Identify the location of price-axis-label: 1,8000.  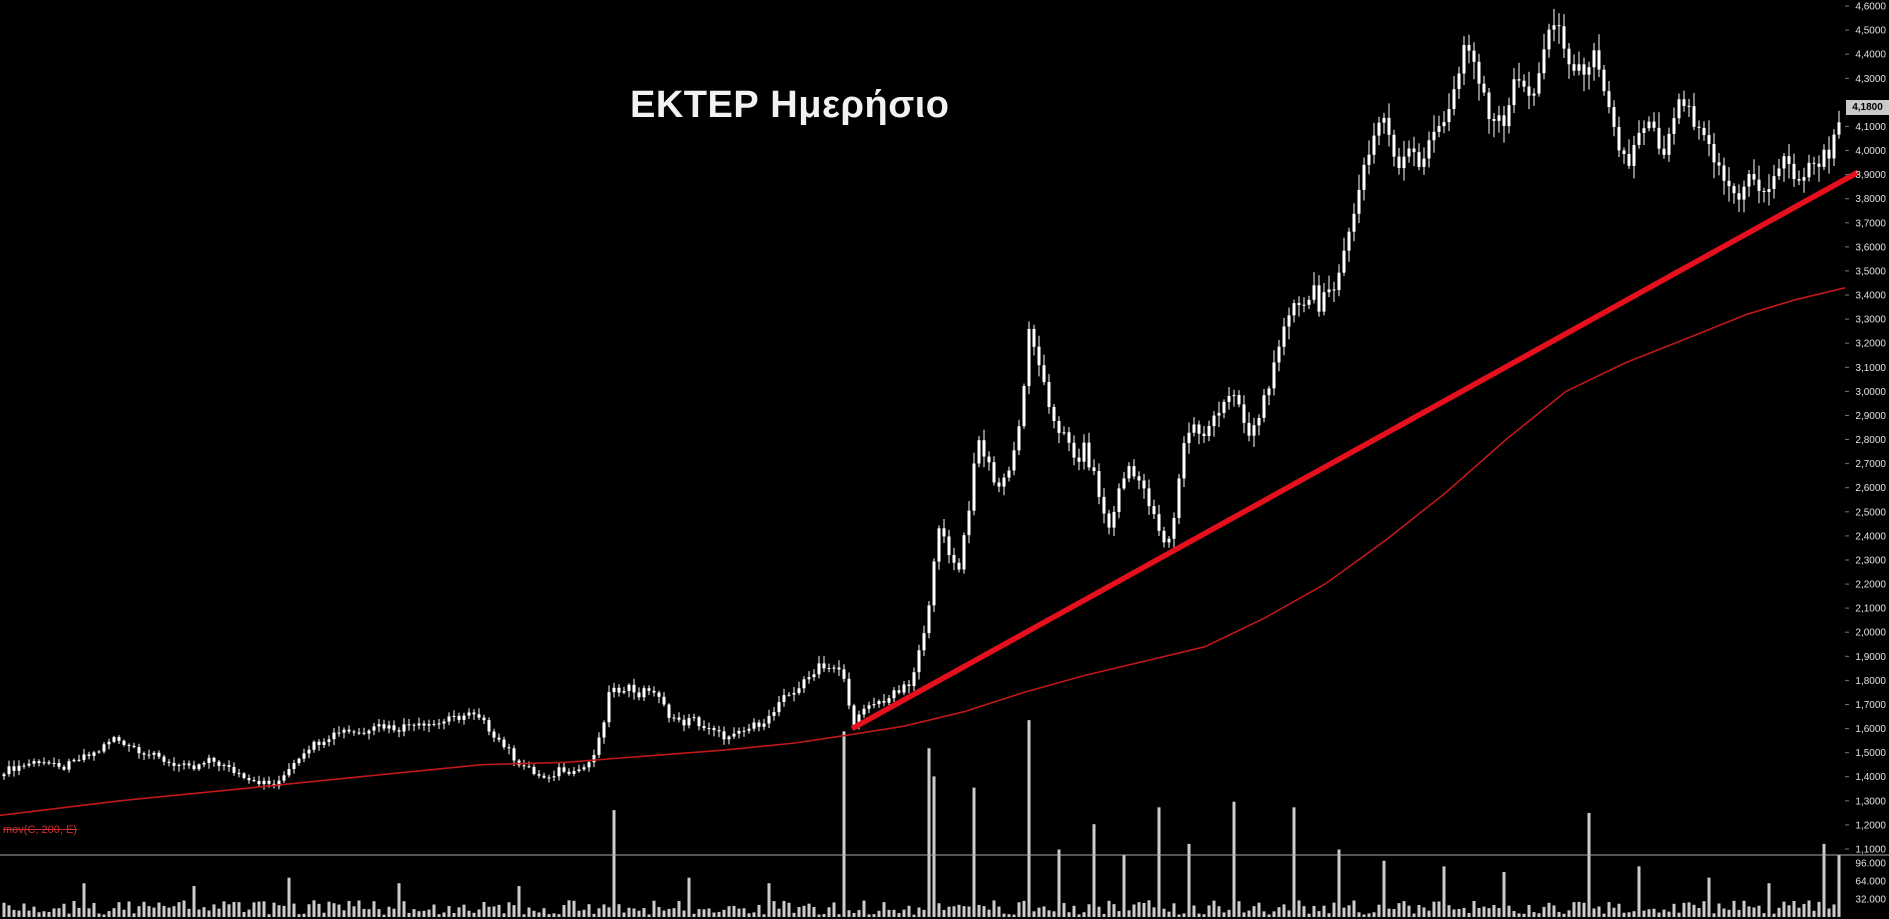
(1870, 681).